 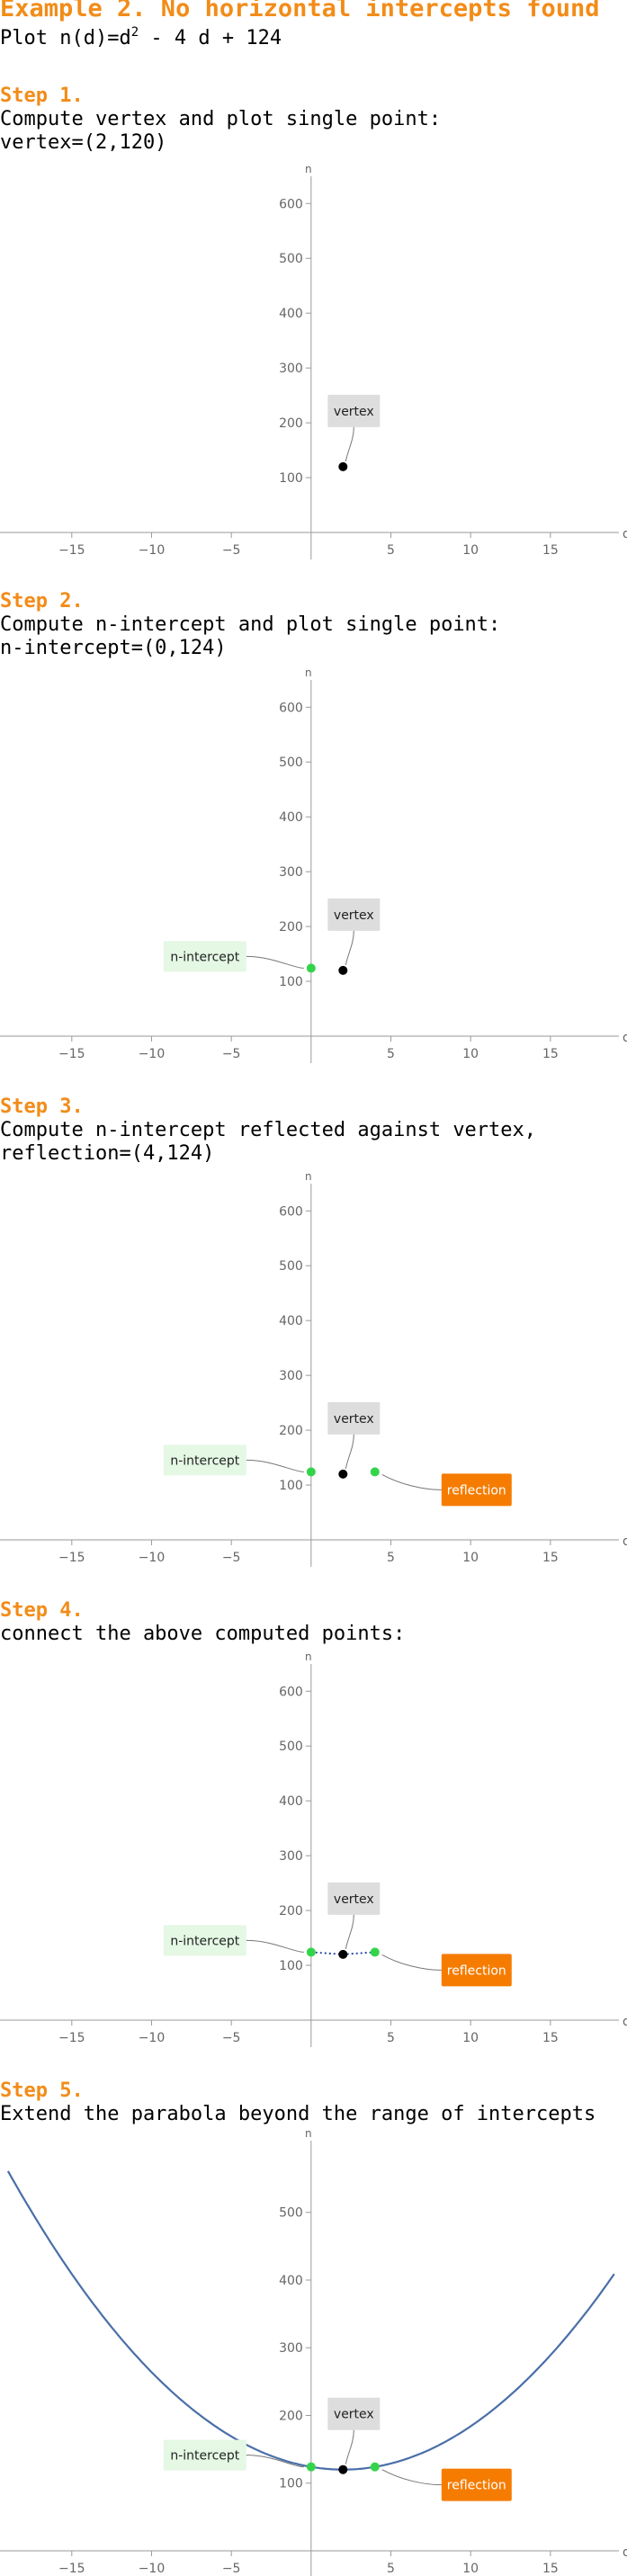 I want to click on step-1-line-1: Compute vertex and plot single point:, so click(x=221, y=119).